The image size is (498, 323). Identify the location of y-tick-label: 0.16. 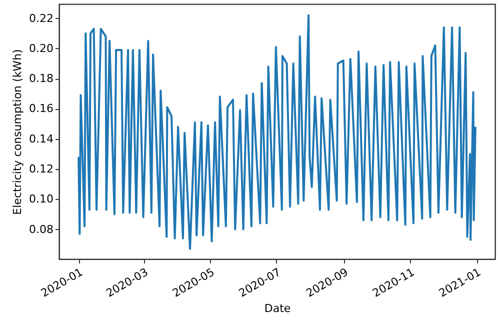
(41, 109).